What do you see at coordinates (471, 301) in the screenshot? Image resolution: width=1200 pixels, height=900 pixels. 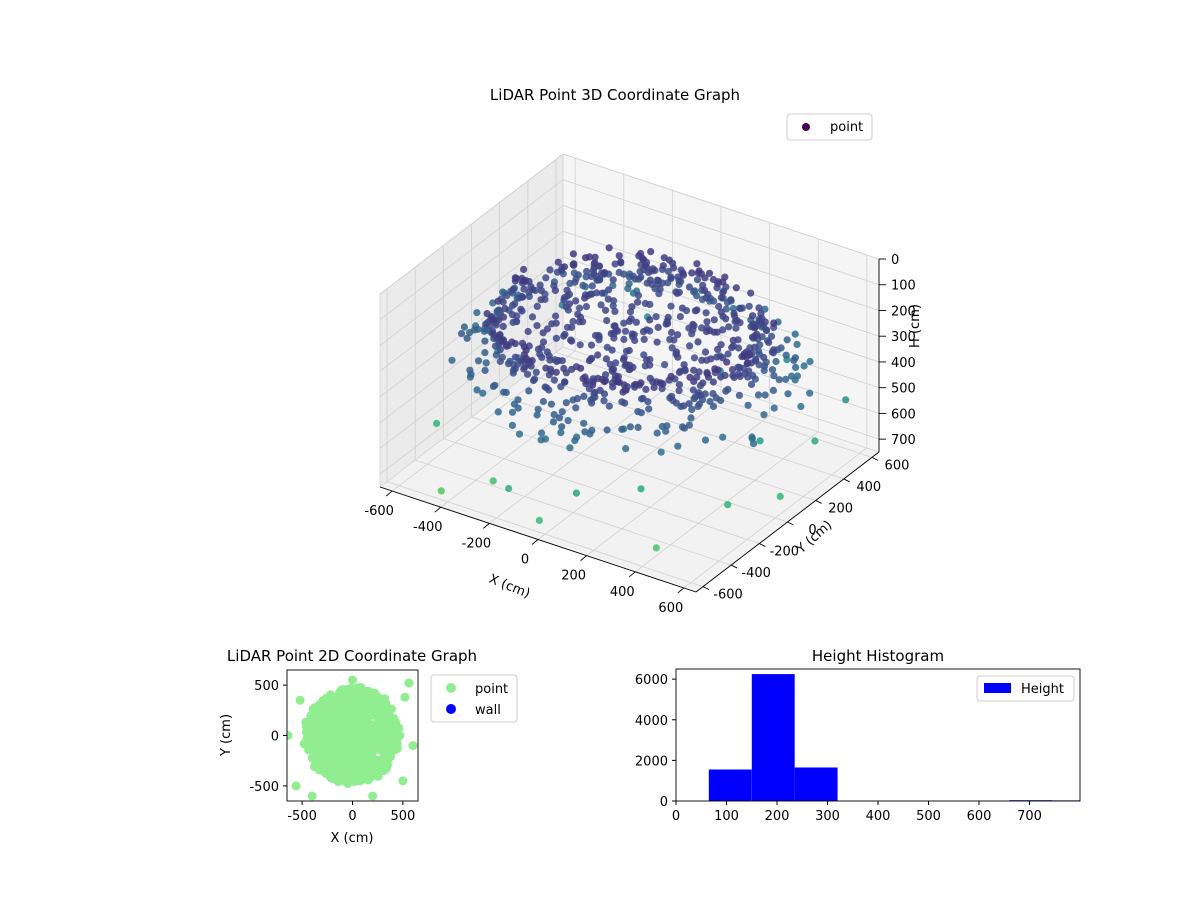 I see `gridline-z-left` at bounding box center [471, 301].